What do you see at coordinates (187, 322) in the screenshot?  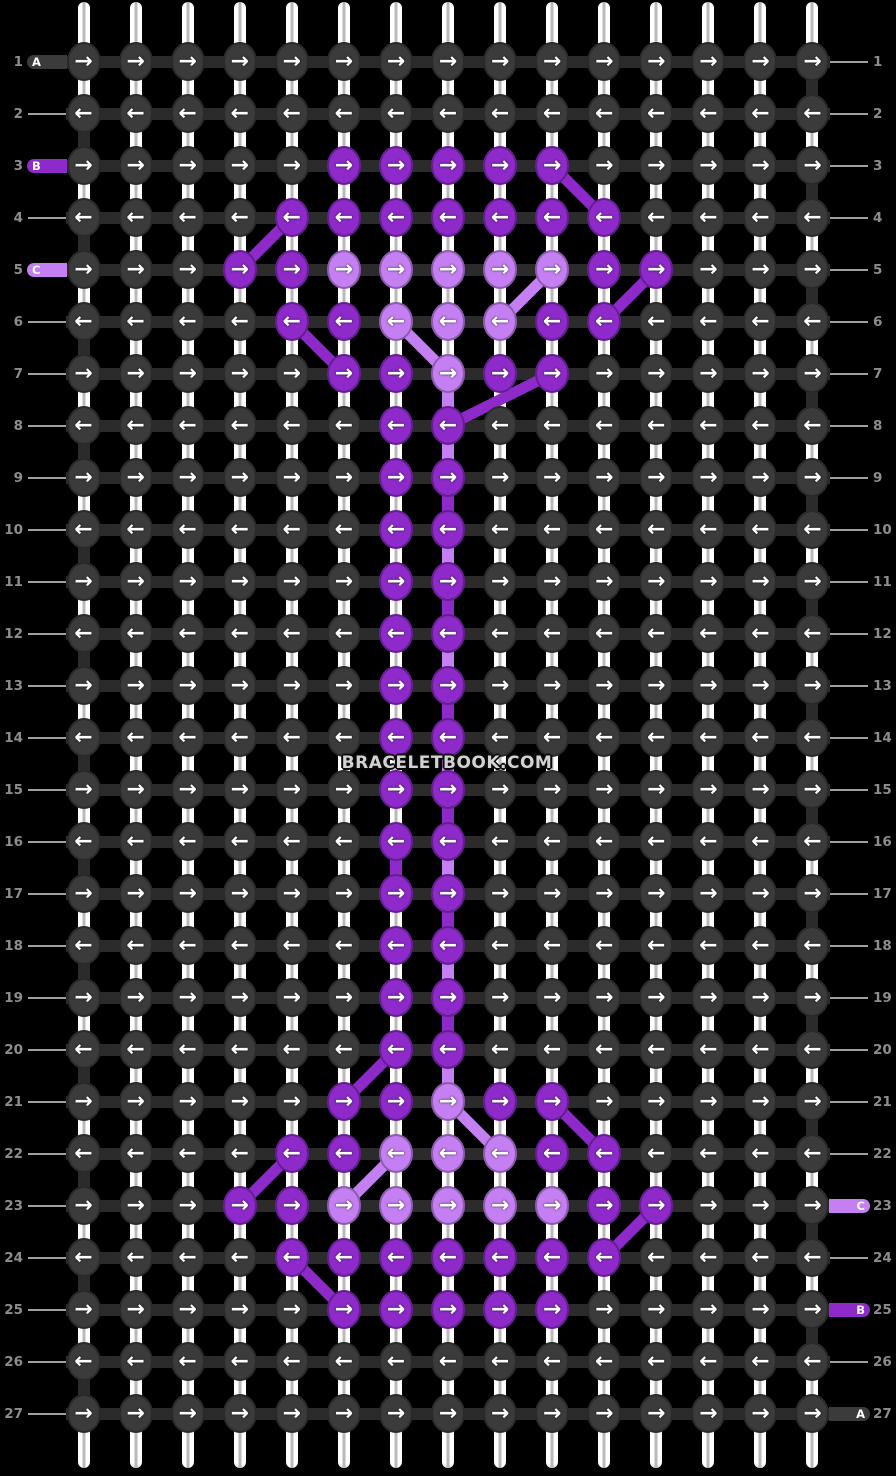 I see `knot-r6c3: ←` at bounding box center [187, 322].